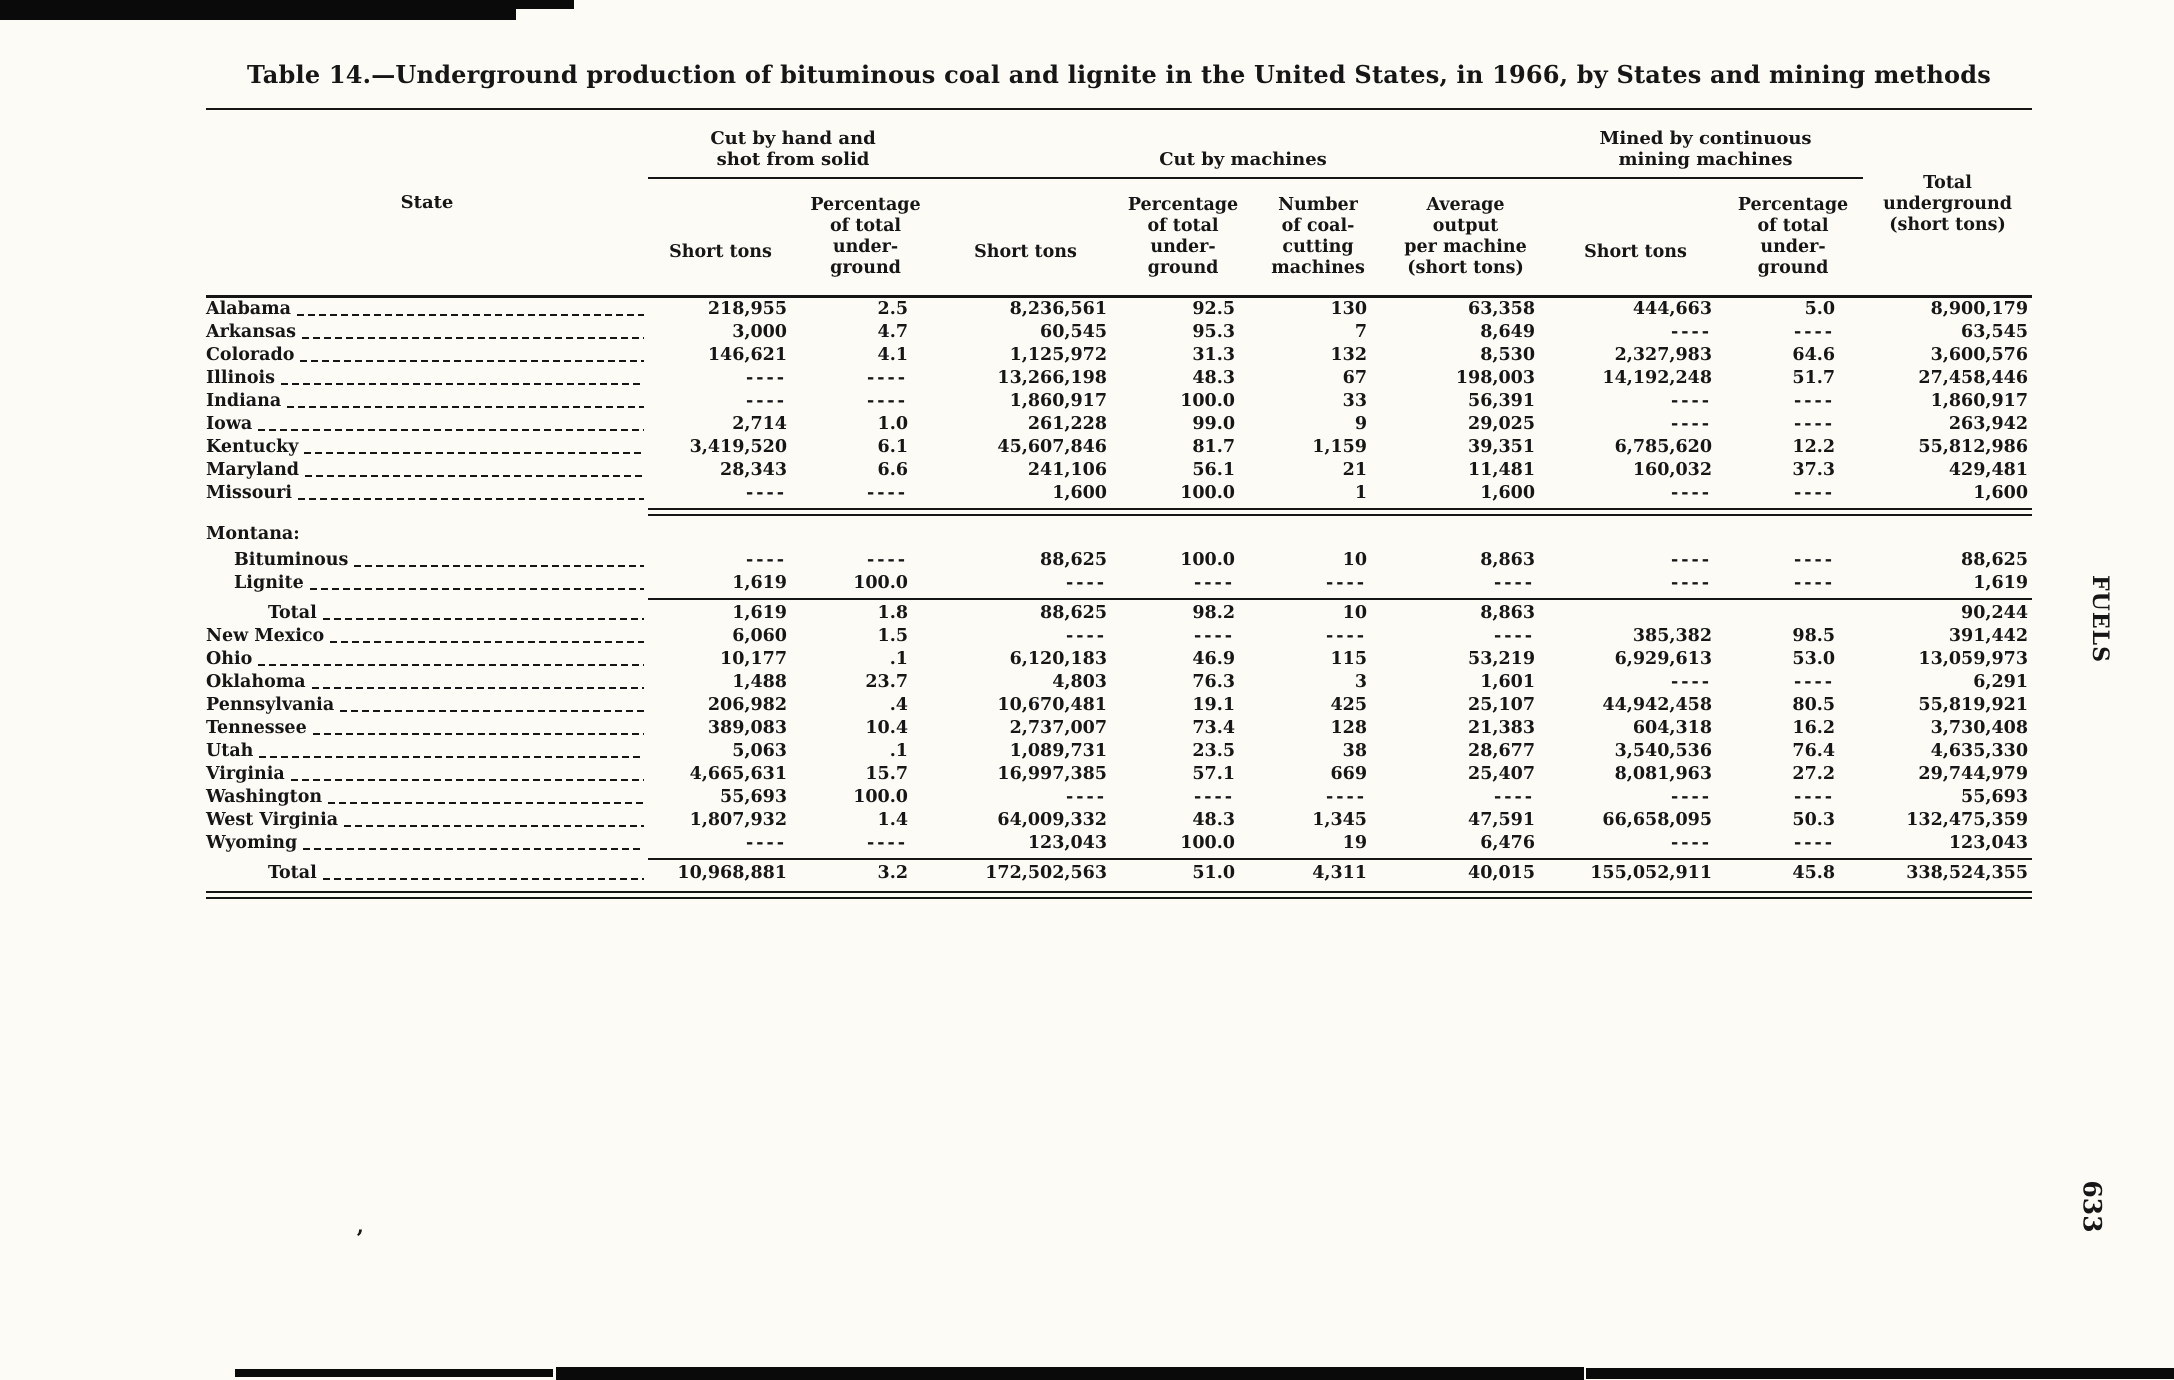  Describe the element at coordinates (892, 332) in the screenshot. I see `value-cell: 4.7` at that location.